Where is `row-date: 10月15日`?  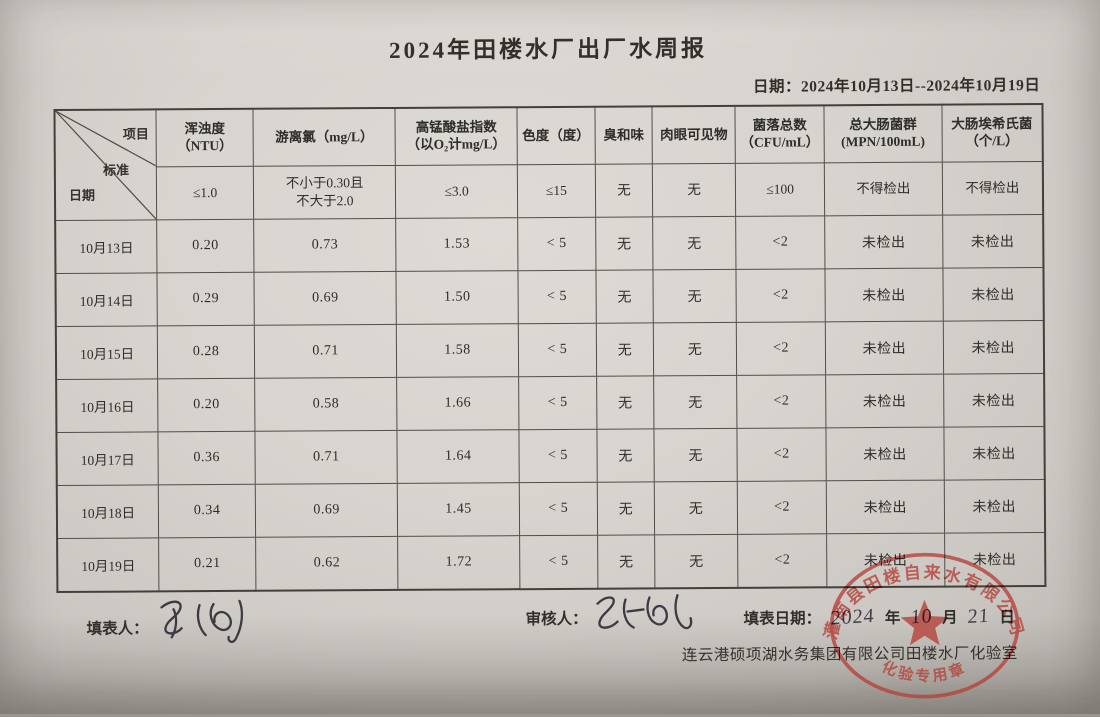
row-date: 10月15日 is located at coordinates (106, 352).